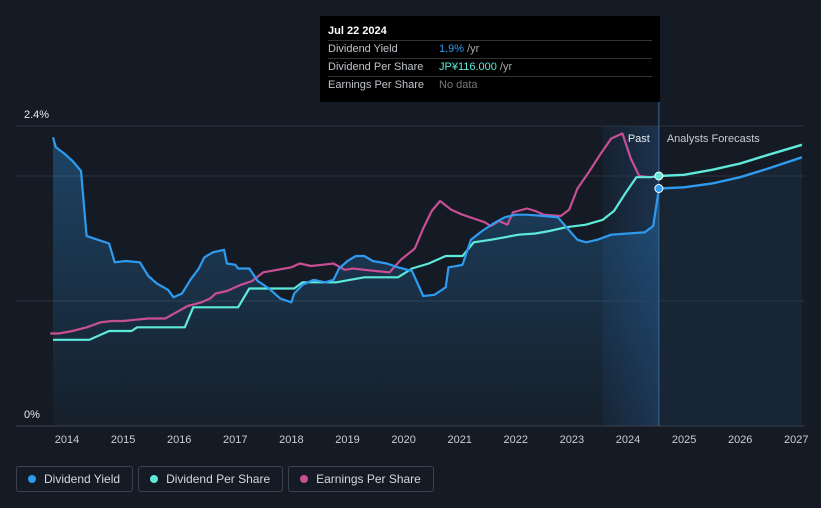 Image resolution: width=821 pixels, height=508 pixels. I want to click on x-tick-label: 2023, so click(572, 440).